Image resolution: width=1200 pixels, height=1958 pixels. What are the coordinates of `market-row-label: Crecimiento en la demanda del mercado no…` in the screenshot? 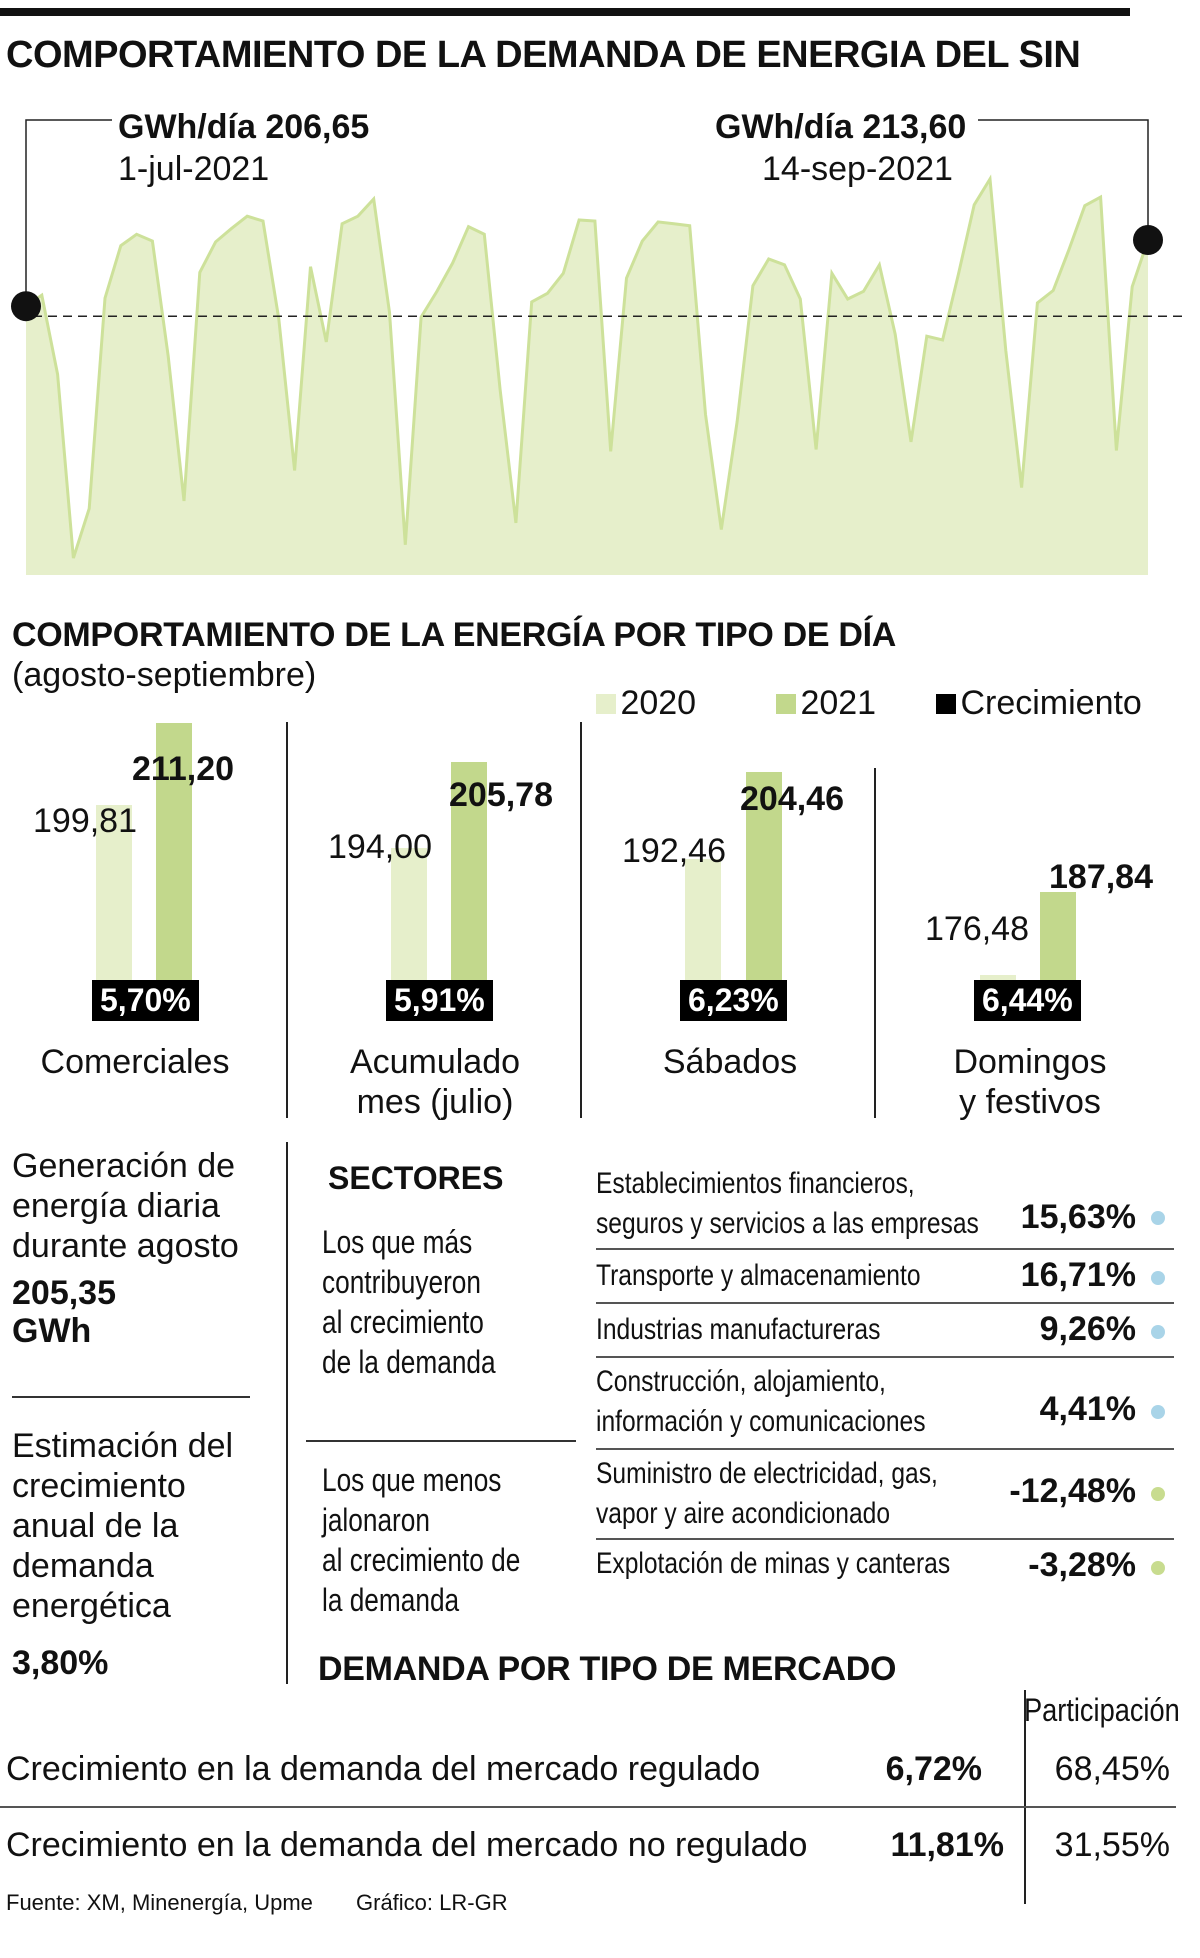 It's located at (407, 1845).